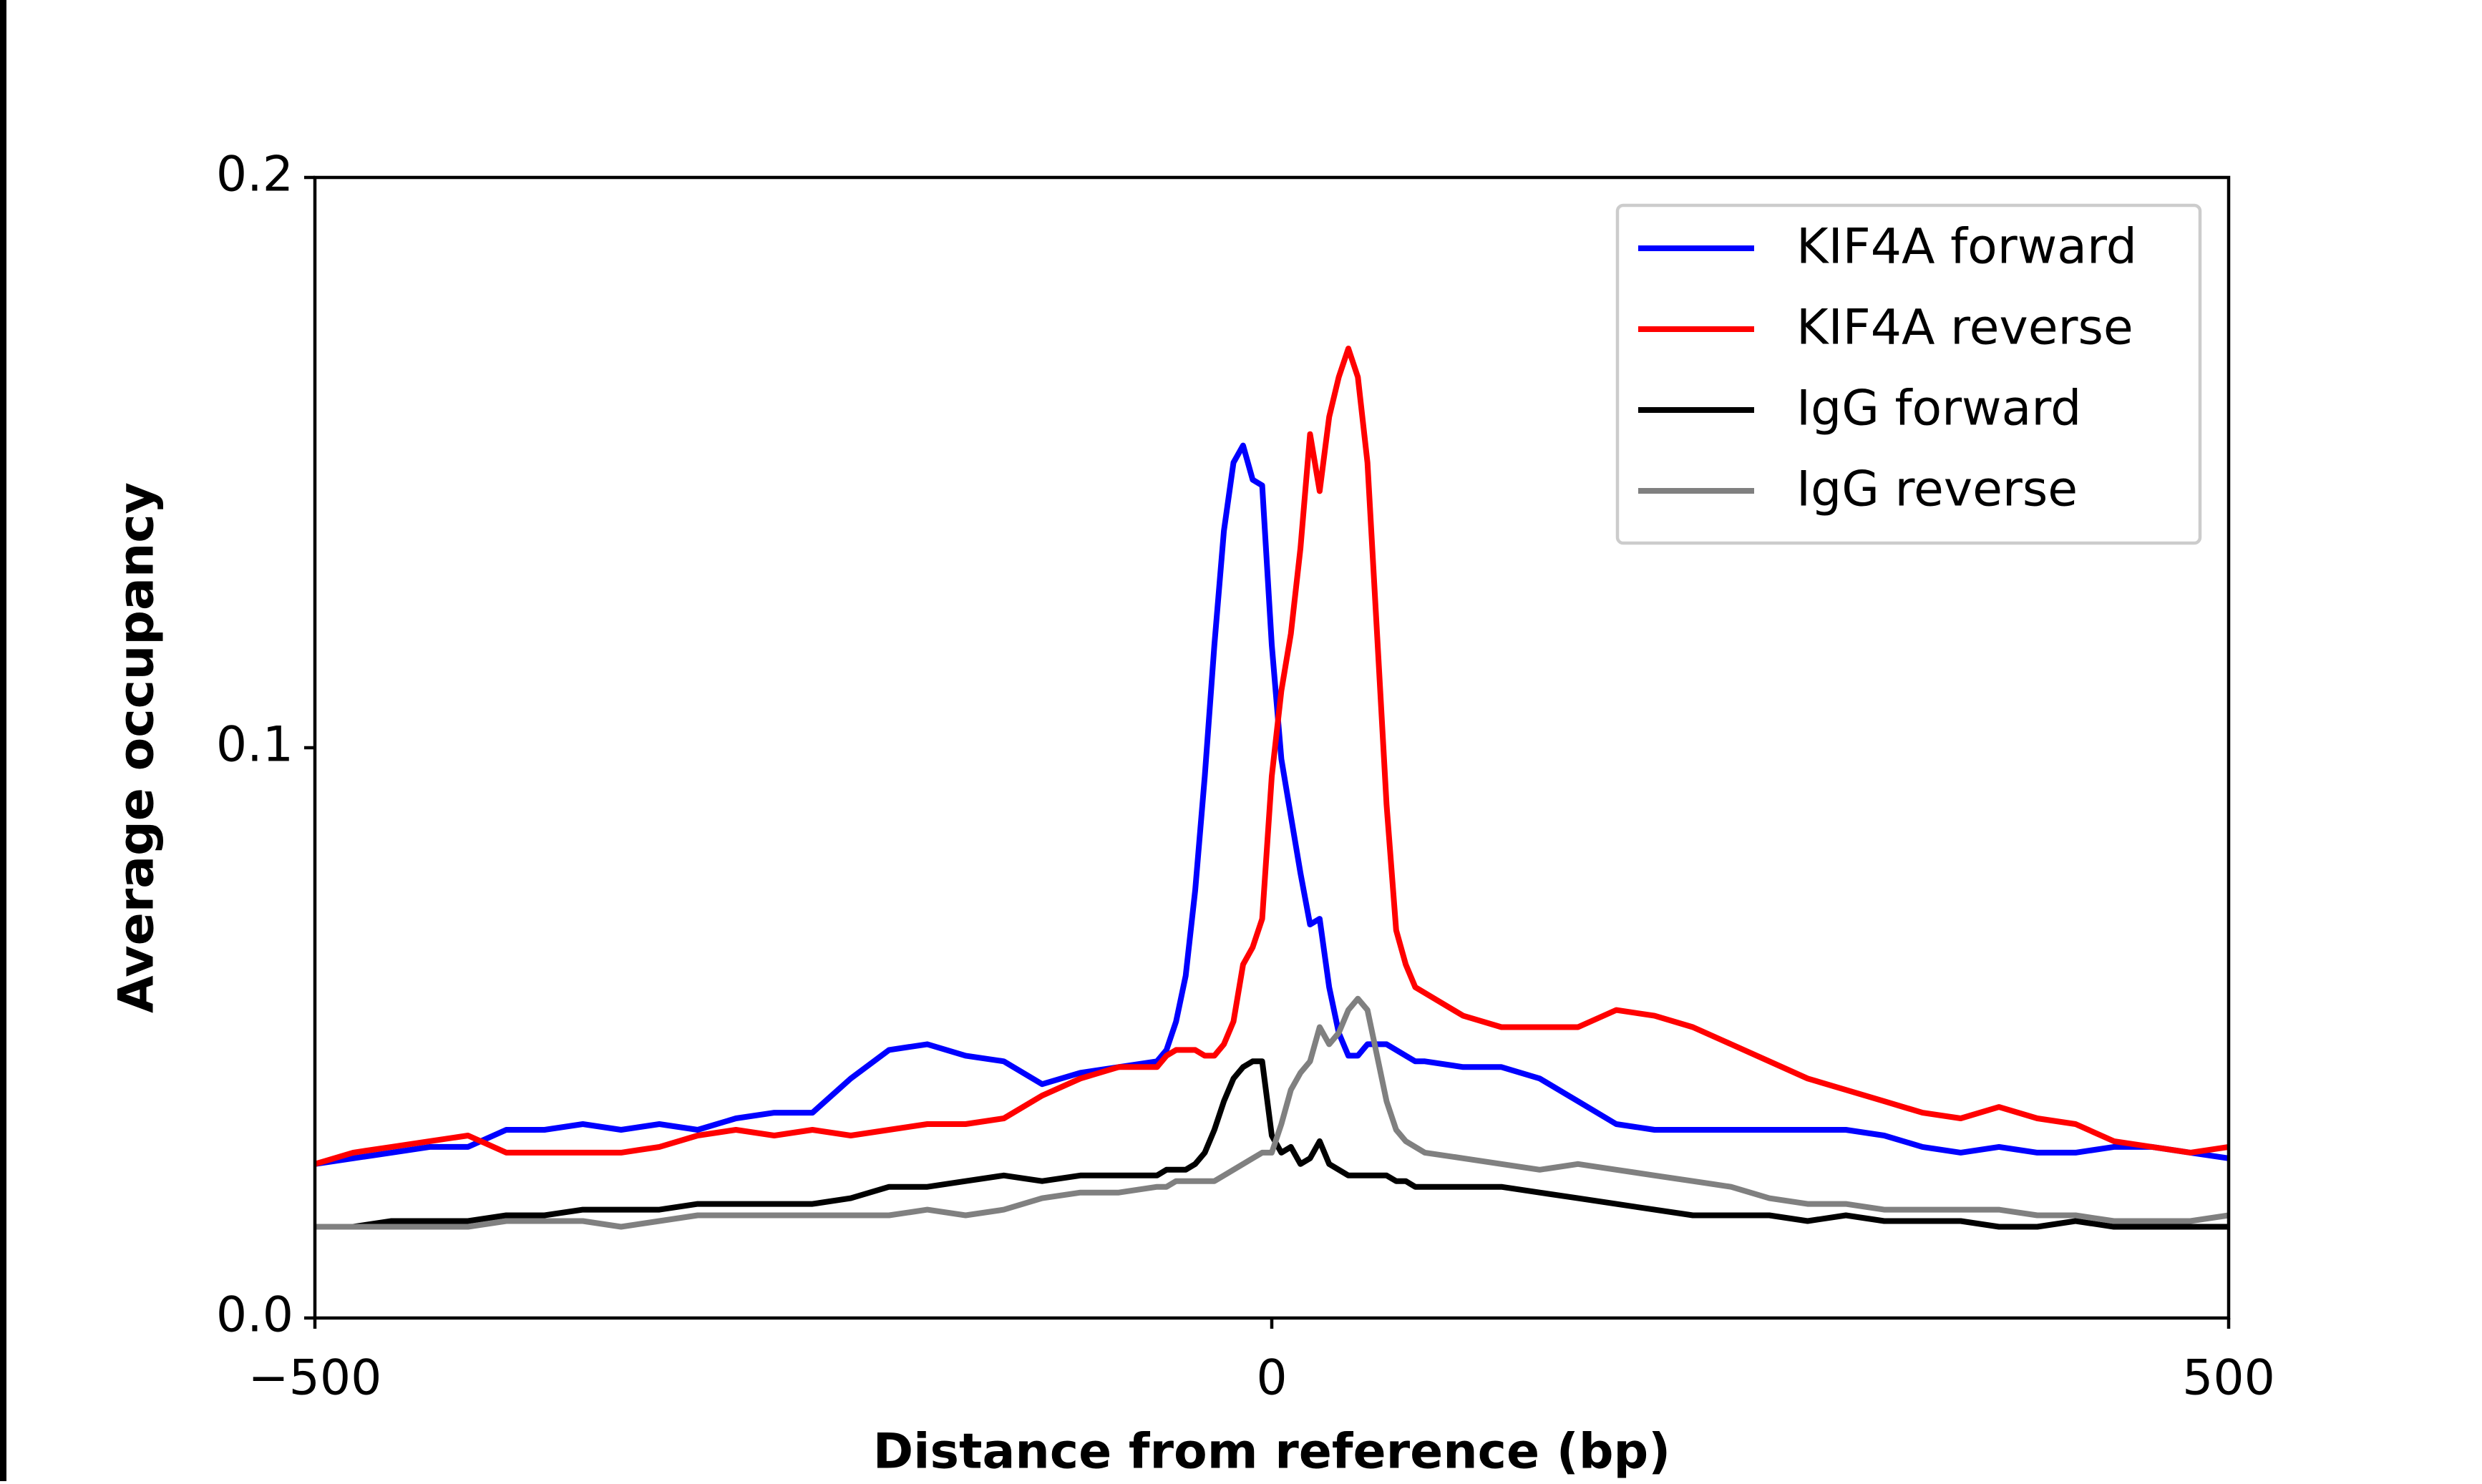 The image size is (2482, 1484). Describe the element at coordinates (3, 740) in the screenshot. I see `left-border` at that location.